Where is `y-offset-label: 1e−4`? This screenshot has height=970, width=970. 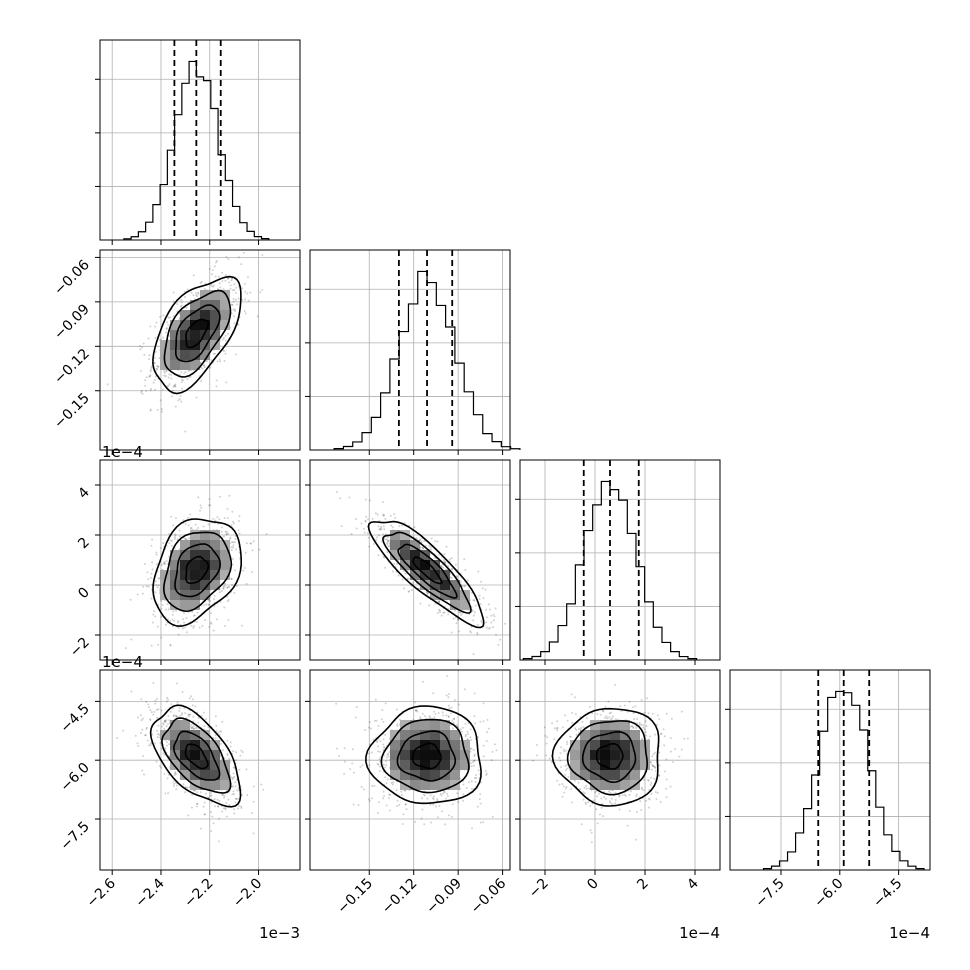
y-offset-label: 1e−4 is located at coordinates (122, 452).